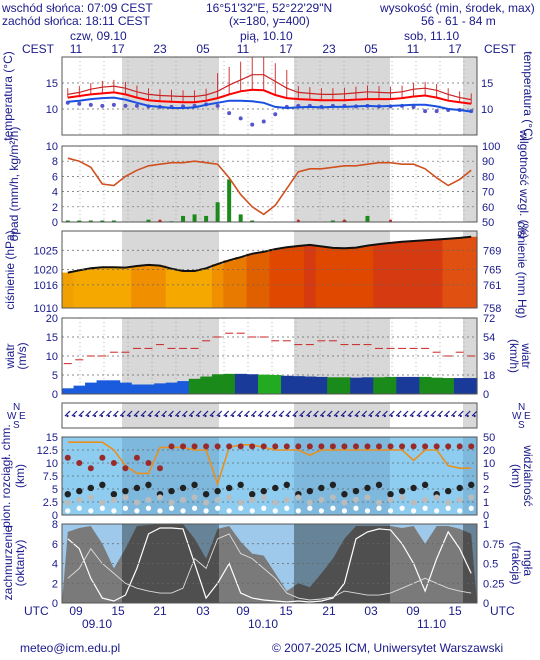  Describe the element at coordinates (12, 416) in the screenshot. I see `compass-w-1: W` at that location.